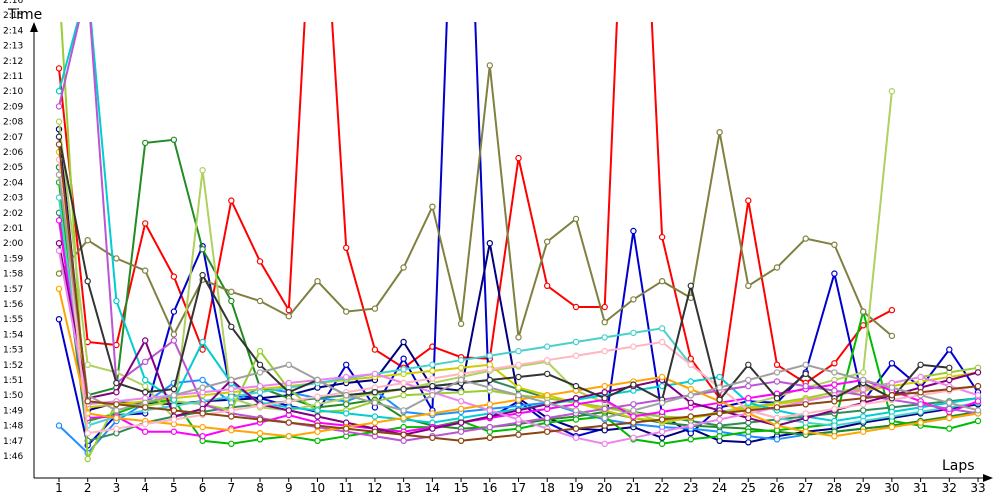 The width and height of the screenshot is (1000, 500). Describe the element at coordinates (346, 488) in the screenshot. I see `x-tick-label: 11` at that location.